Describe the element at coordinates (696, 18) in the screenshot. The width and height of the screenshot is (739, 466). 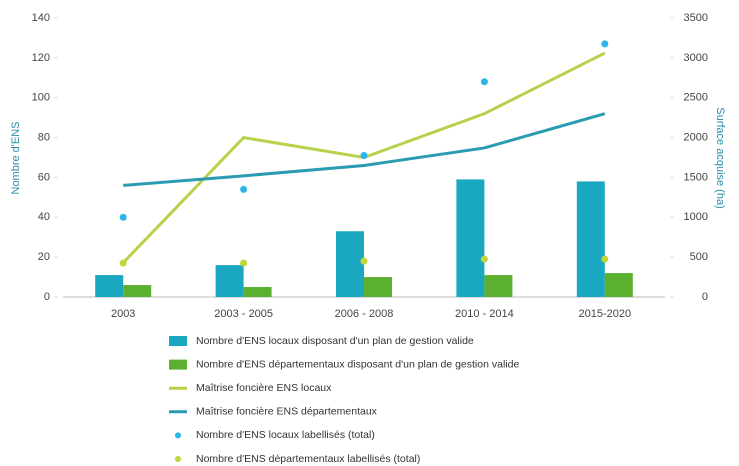
I see `y2-tick-label: 3500` at that location.